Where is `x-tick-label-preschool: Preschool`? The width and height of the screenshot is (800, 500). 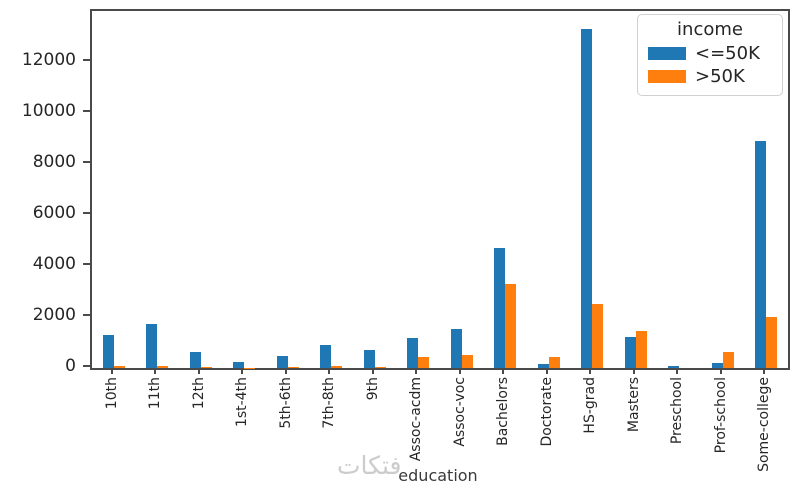
x-tick-label-preschool: Preschool is located at coordinates (677, 411).